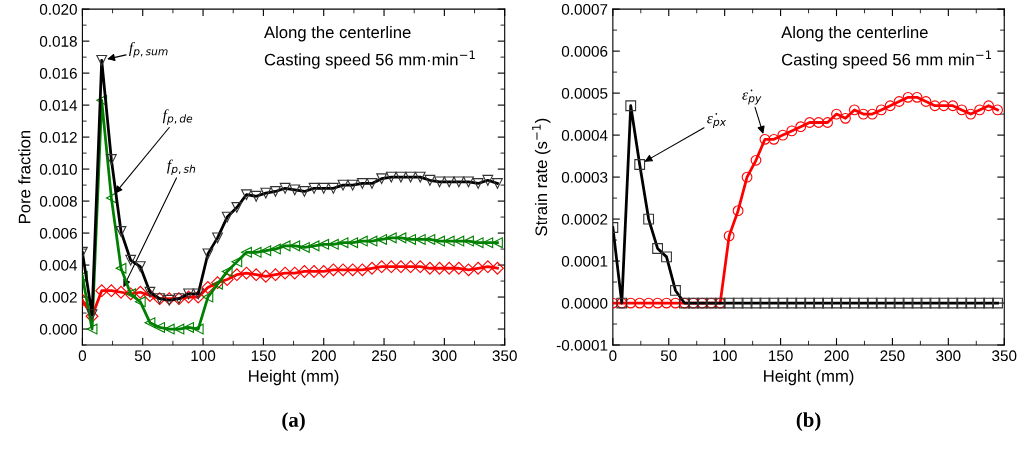  I want to click on text: (a), so click(293, 422).